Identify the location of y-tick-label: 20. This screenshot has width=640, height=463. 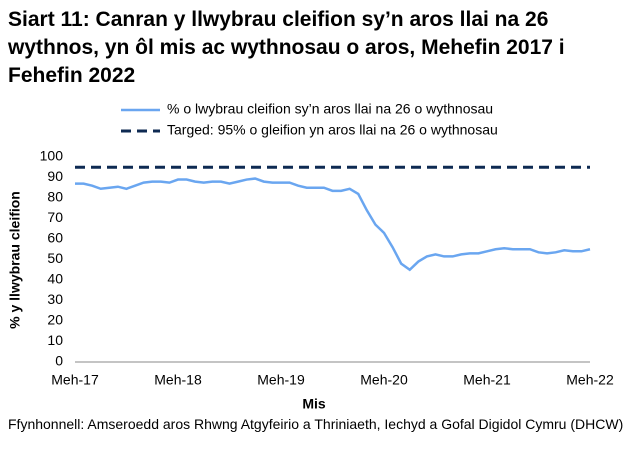
(55, 320).